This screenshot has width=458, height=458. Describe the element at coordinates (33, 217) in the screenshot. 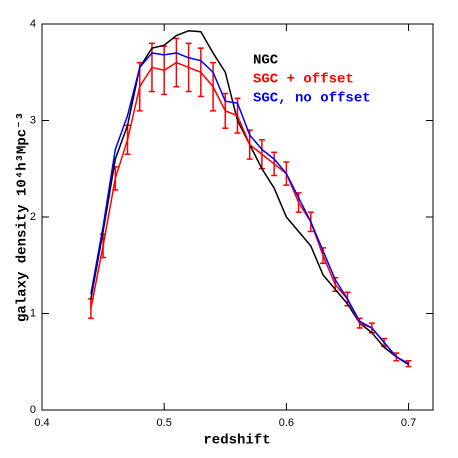

I see `y-tick-label: 2` at that location.